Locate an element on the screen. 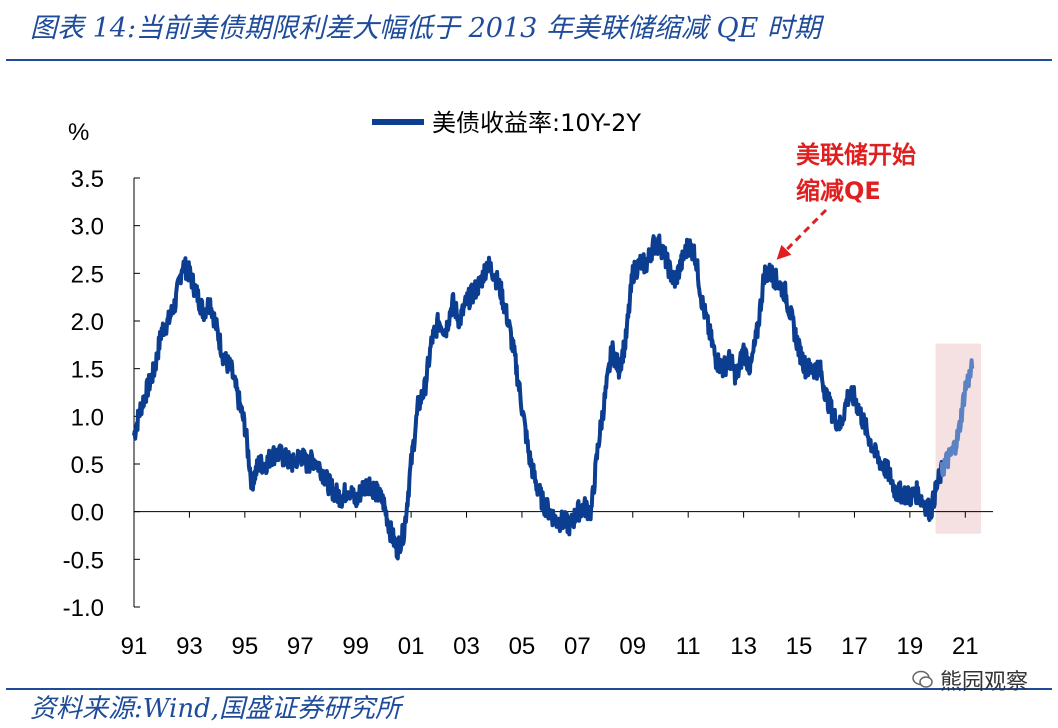 This screenshot has height=728, width=1058. x-tick-label: 09 is located at coordinates (632, 646).